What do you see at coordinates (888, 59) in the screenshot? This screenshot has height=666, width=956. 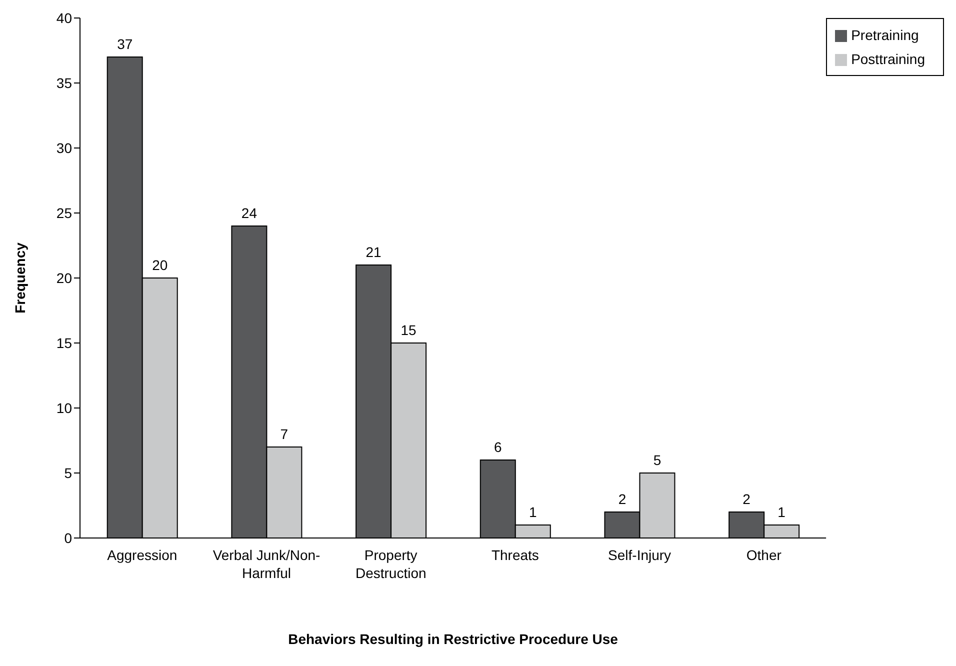 I see `legend-label: Posttraining` at bounding box center [888, 59].